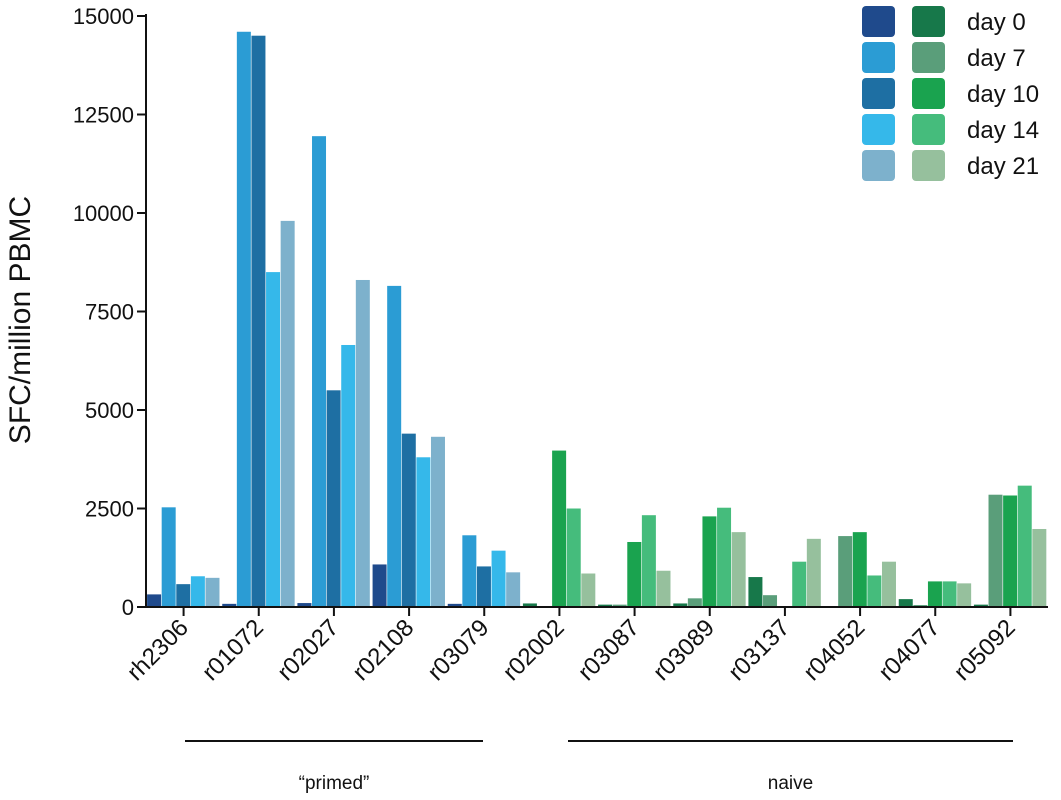  I want to click on y-tick-label: 12500, so click(103, 115).